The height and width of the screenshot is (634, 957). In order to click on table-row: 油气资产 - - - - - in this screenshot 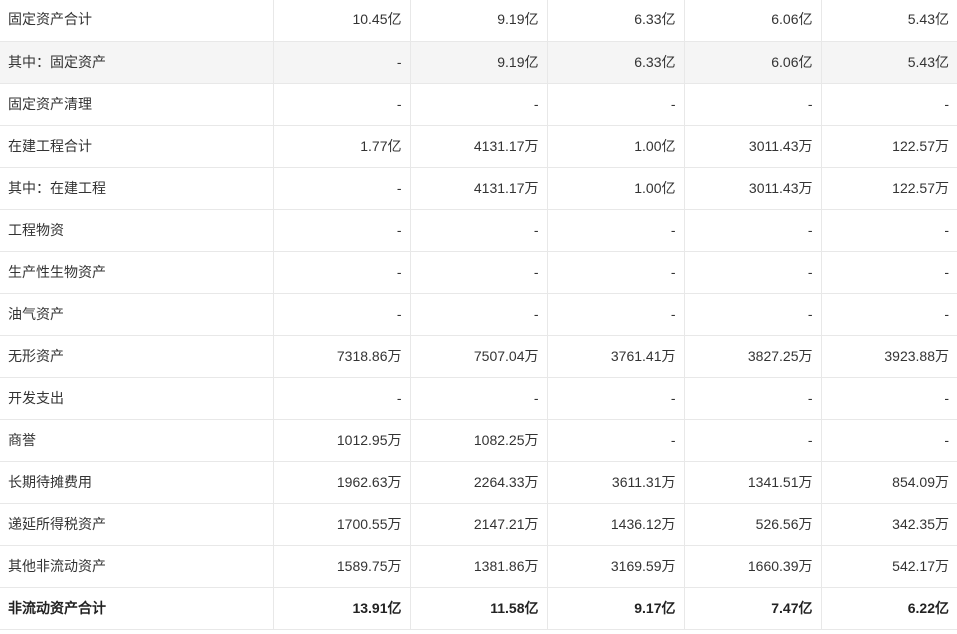, I will do `click(478, 314)`.